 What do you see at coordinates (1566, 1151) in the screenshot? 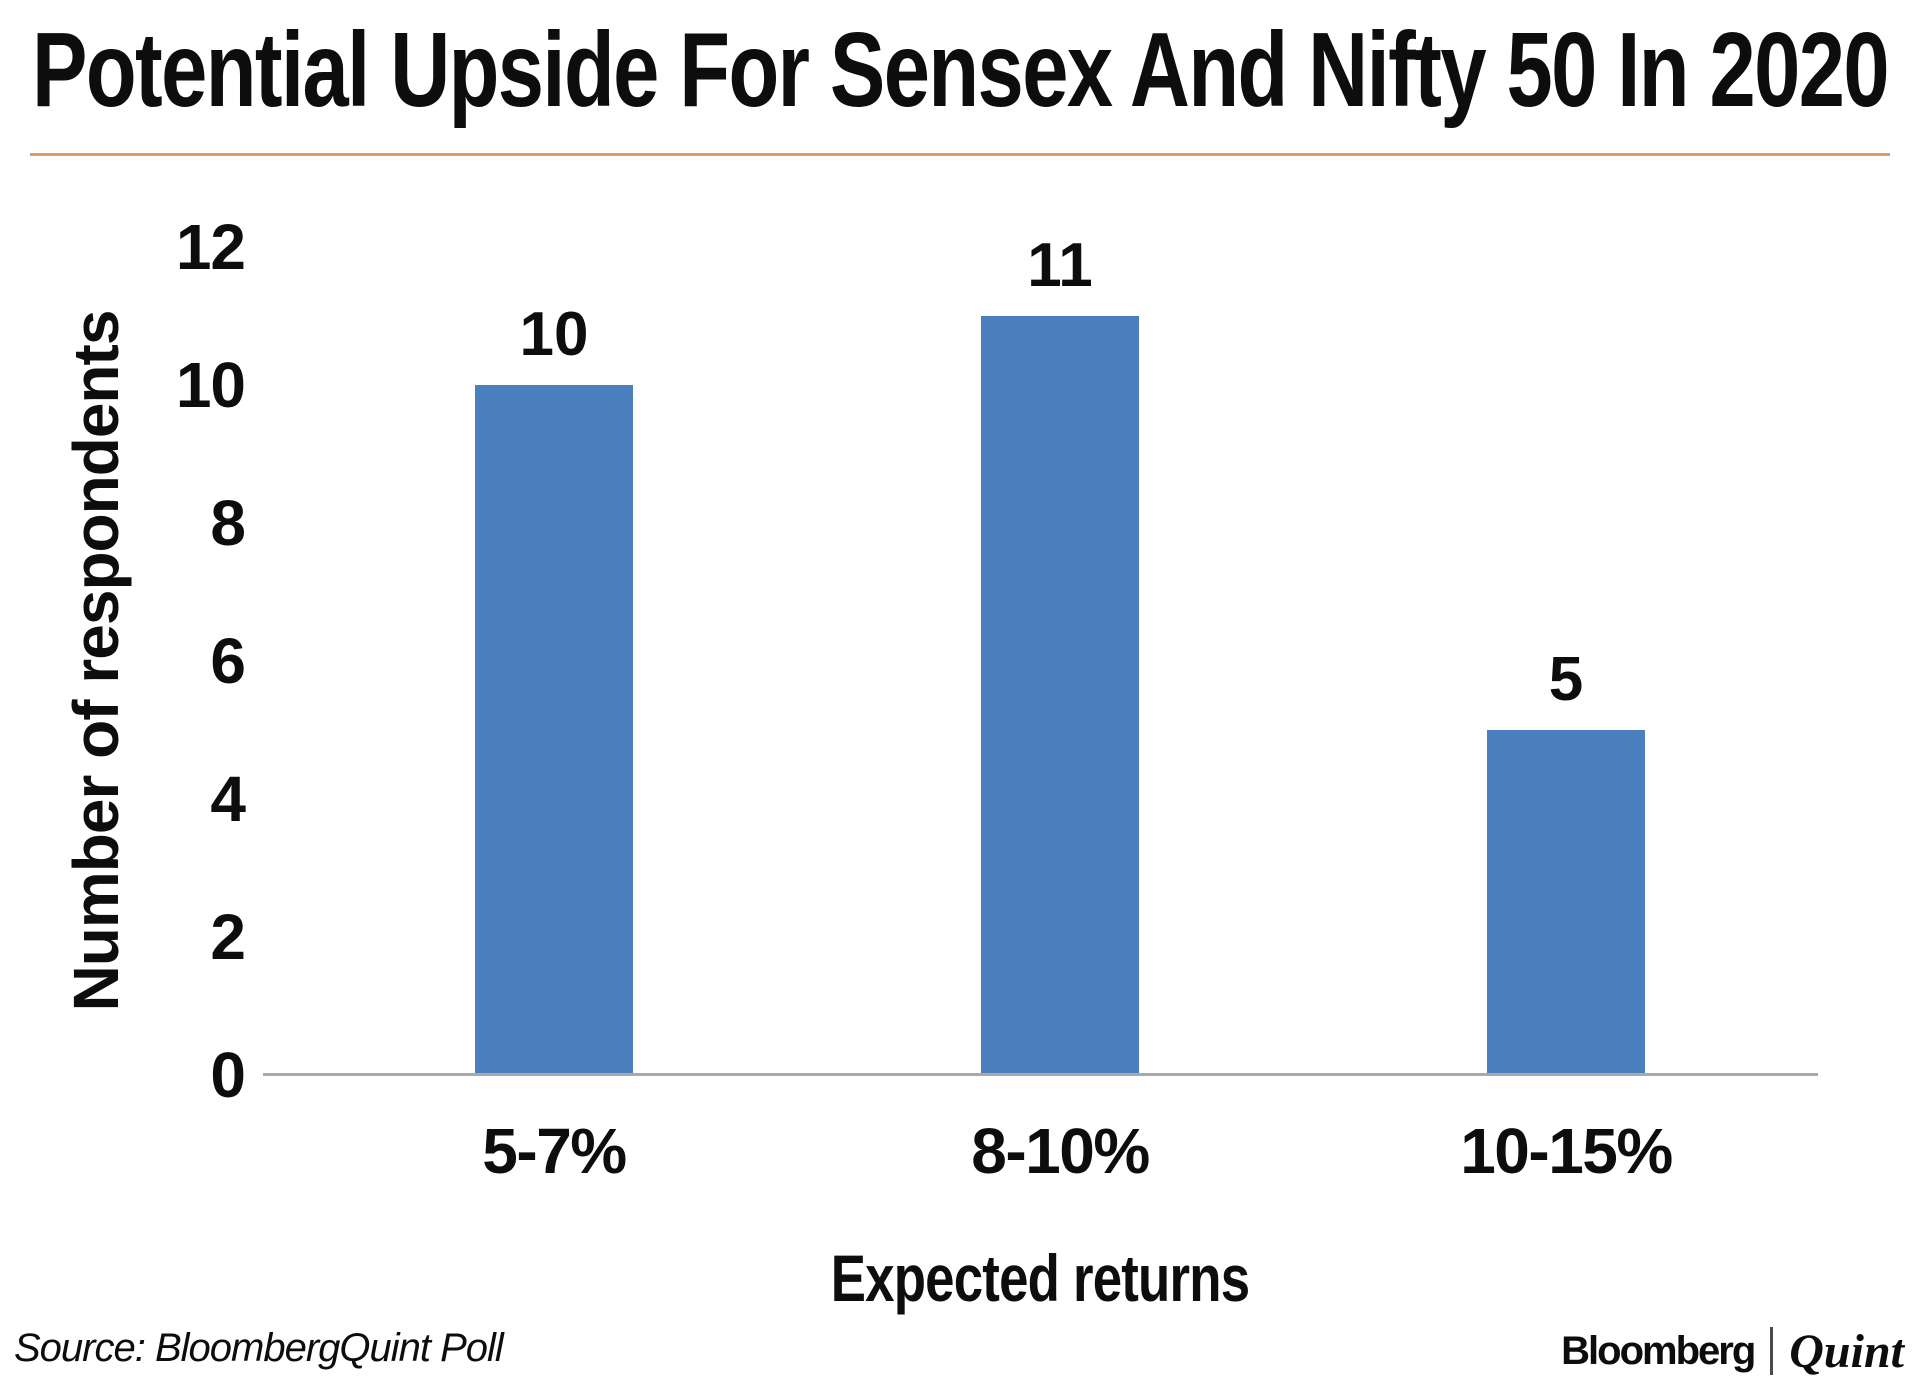
I see `x-category-label: 10-15%` at bounding box center [1566, 1151].